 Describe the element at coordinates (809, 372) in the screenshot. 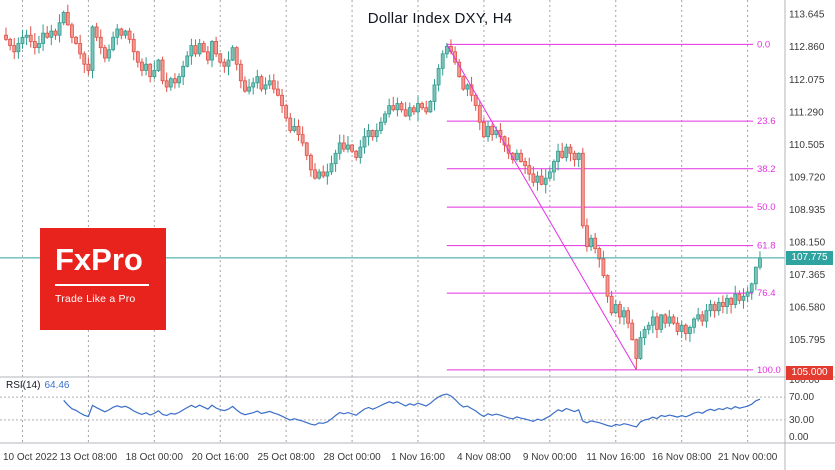

I see `alert-price-tag: 105.000` at that location.